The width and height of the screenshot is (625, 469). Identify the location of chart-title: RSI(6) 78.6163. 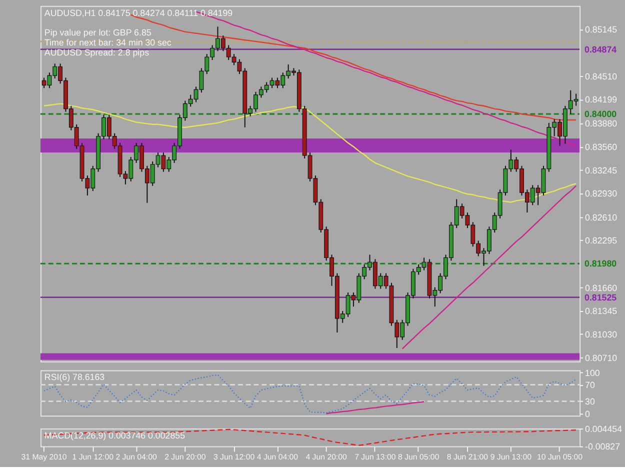
(74, 377).